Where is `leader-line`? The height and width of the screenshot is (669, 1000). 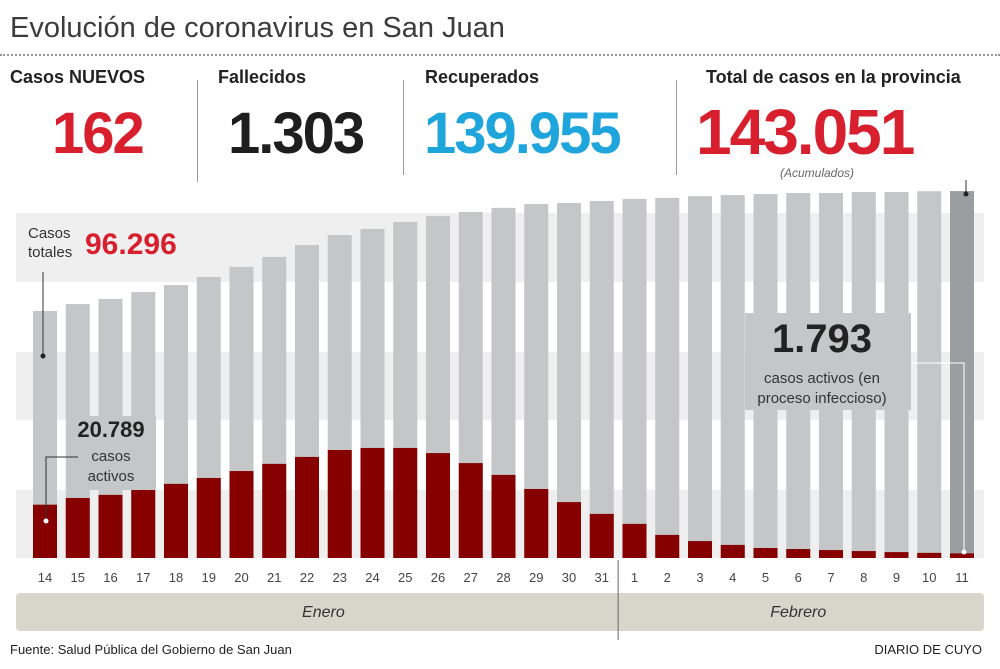
leader-line is located at coordinates (938, 457).